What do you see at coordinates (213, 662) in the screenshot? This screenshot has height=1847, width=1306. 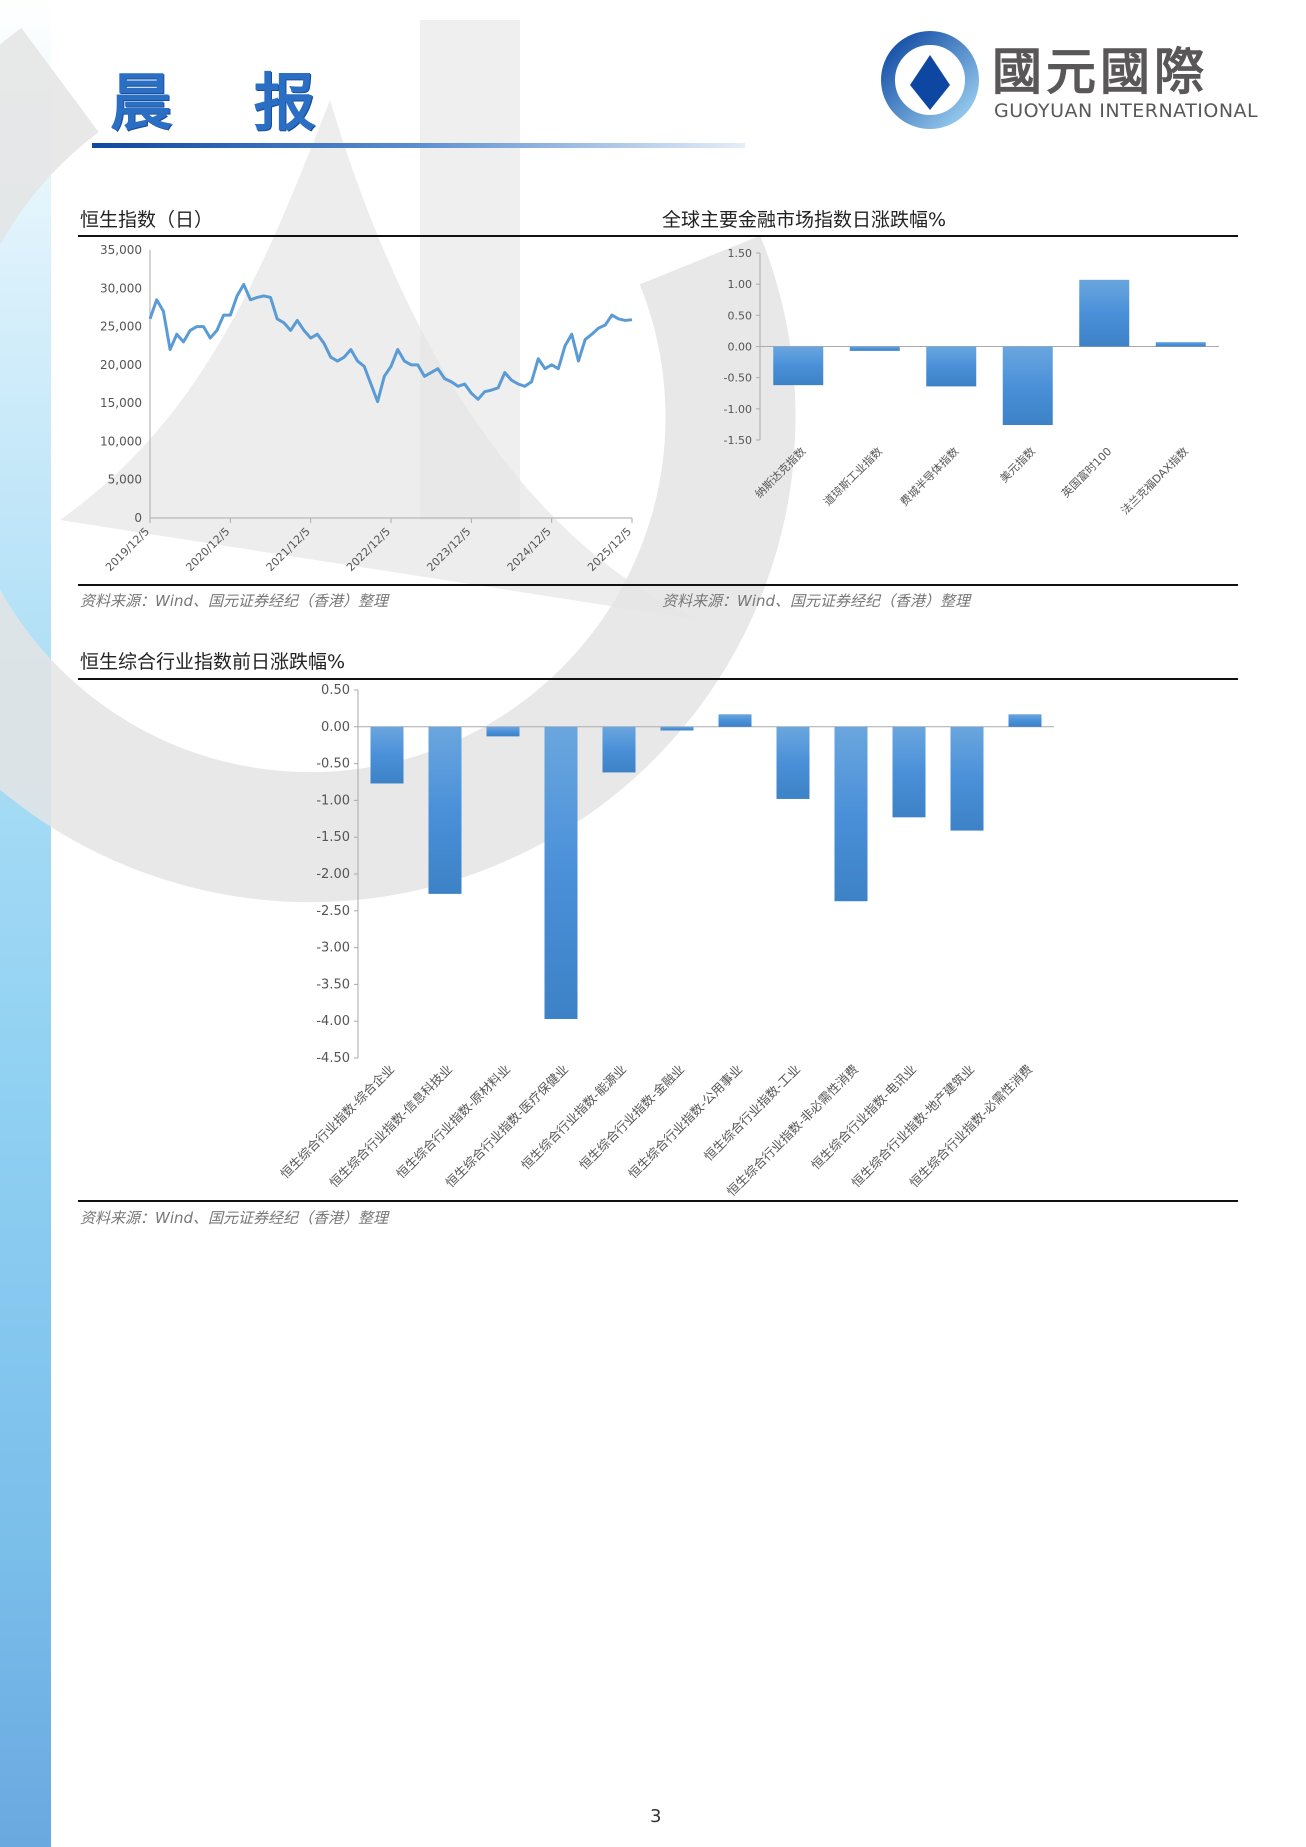 I see `industry-chart-title: 恒生综合行业指数前日涨跌幅%` at bounding box center [213, 662].